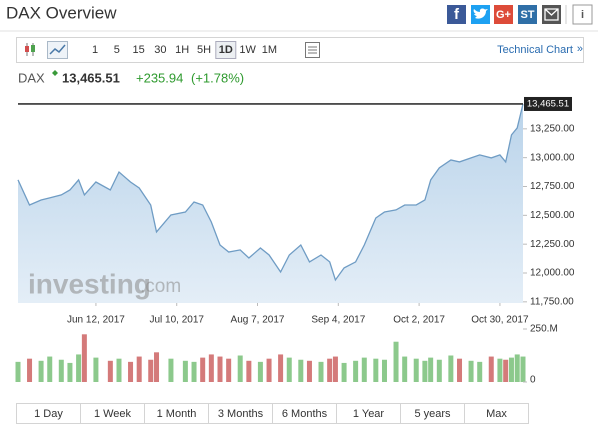  I want to click on share-icon-label: G+, so click(503, 15).